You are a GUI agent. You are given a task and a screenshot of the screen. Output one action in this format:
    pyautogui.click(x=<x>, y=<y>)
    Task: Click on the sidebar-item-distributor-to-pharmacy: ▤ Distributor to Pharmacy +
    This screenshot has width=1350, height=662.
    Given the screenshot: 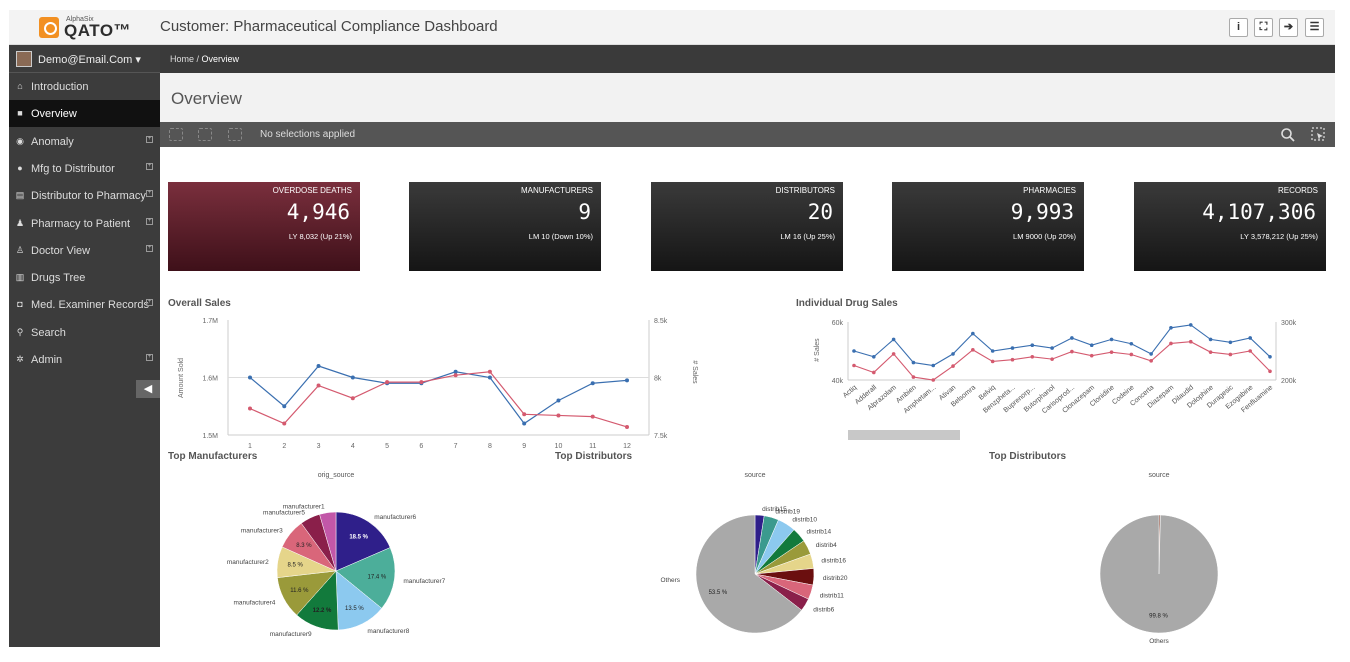 What is the action you would take?
    pyautogui.click(x=84, y=195)
    